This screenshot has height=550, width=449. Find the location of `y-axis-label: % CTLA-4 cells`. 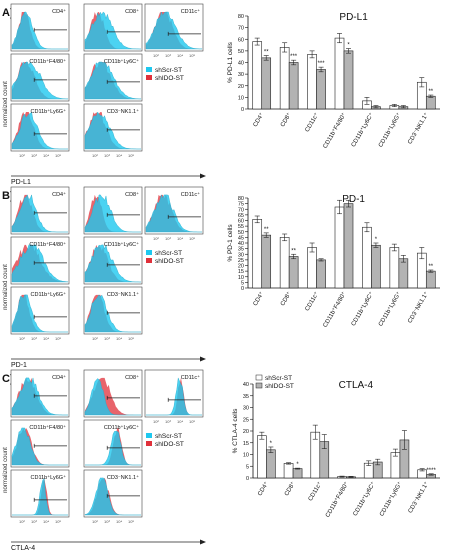

y-axis-label: % CTLA-4 cells is located at coordinates (235, 431).